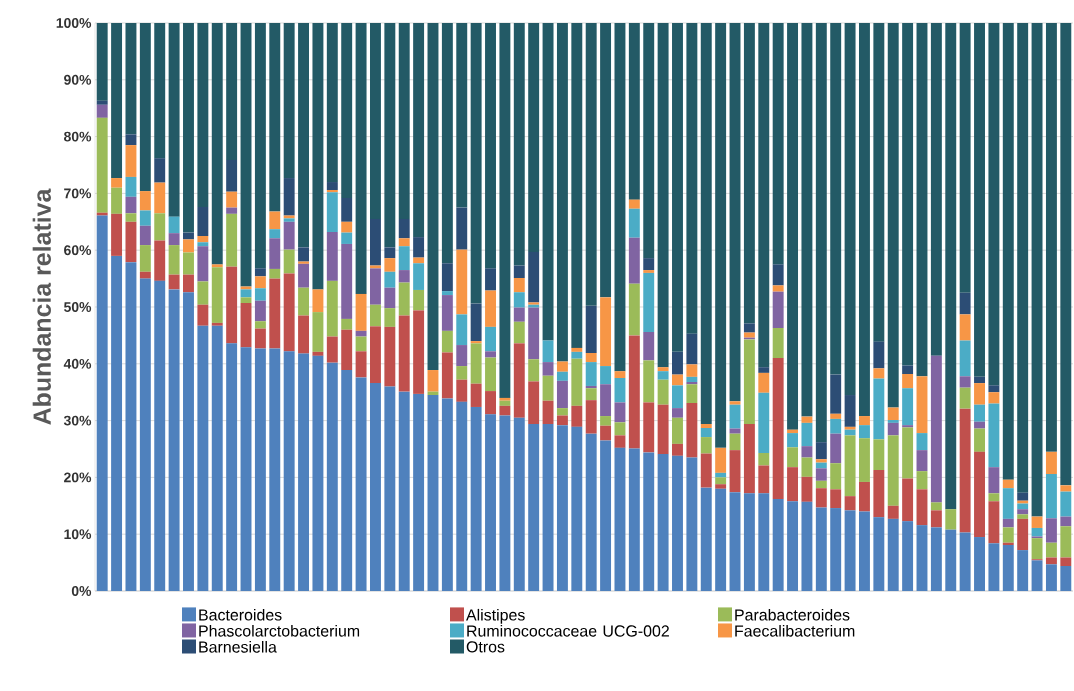 This screenshot has width=1074, height=691. What do you see at coordinates (78, 193) in the screenshot?
I see `y-tick-label: 70%` at bounding box center [78, 193].